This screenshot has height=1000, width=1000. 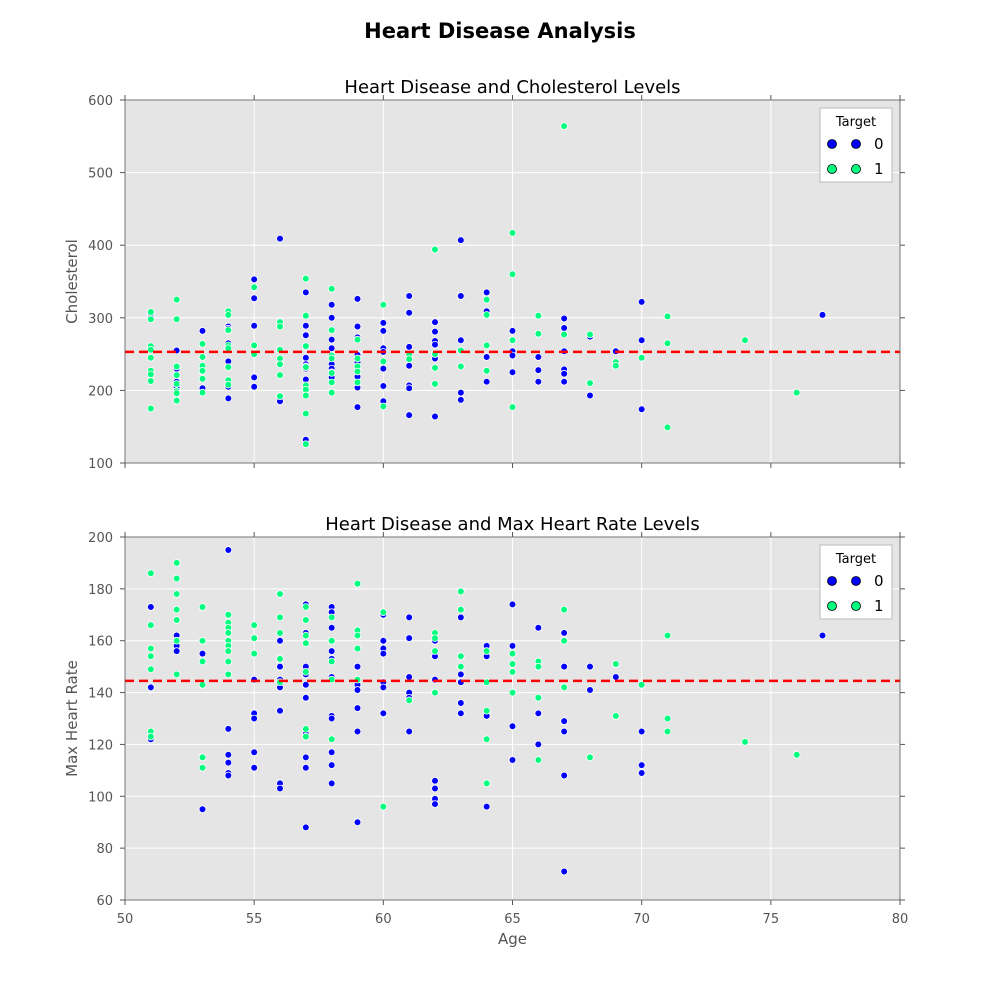 I want to click on legend-marker, so click(x=856, y=144).